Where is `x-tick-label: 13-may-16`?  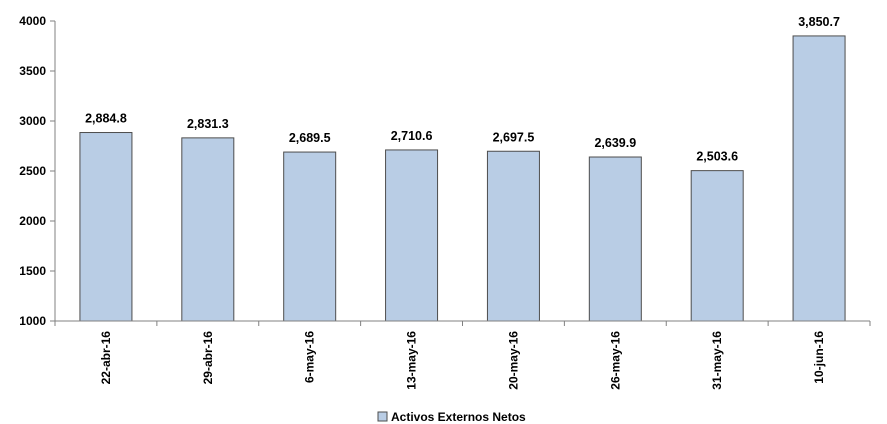 x-tick-label: 13-may-16 is located at coordinates (412, 360).